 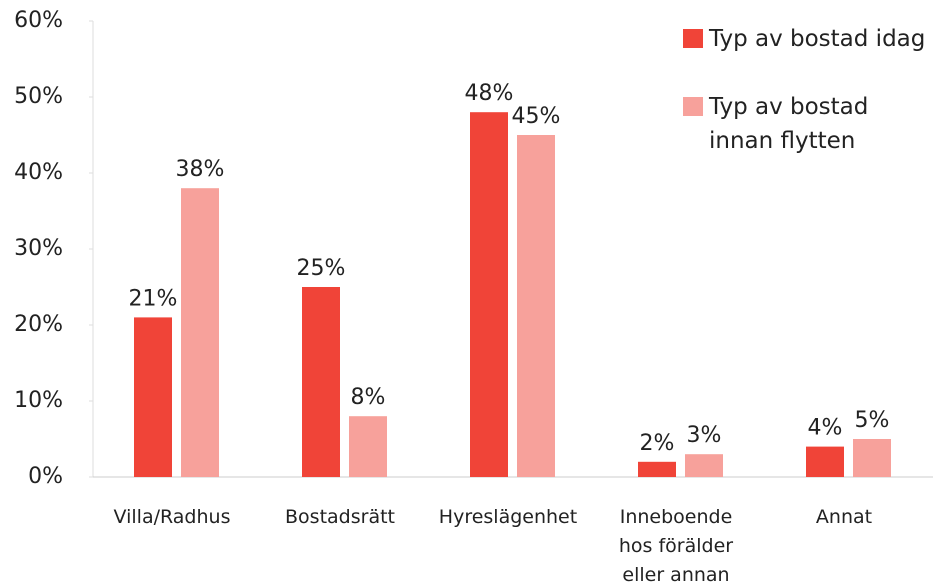 I want to click on y-tick-label: 40%, so click(x=38, y=172).